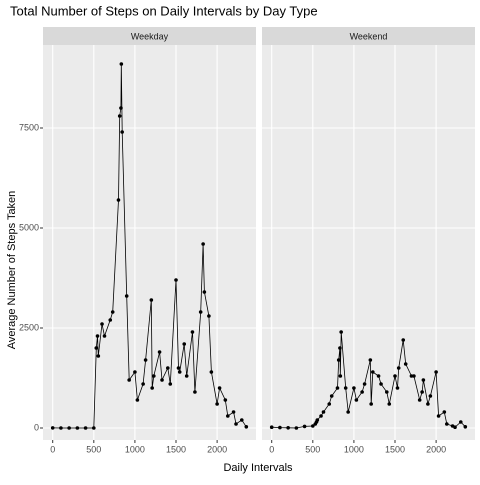  Describe the element at coordinates (36, 427) in the screenshot. I see `y-tick-label: 0` at that location.